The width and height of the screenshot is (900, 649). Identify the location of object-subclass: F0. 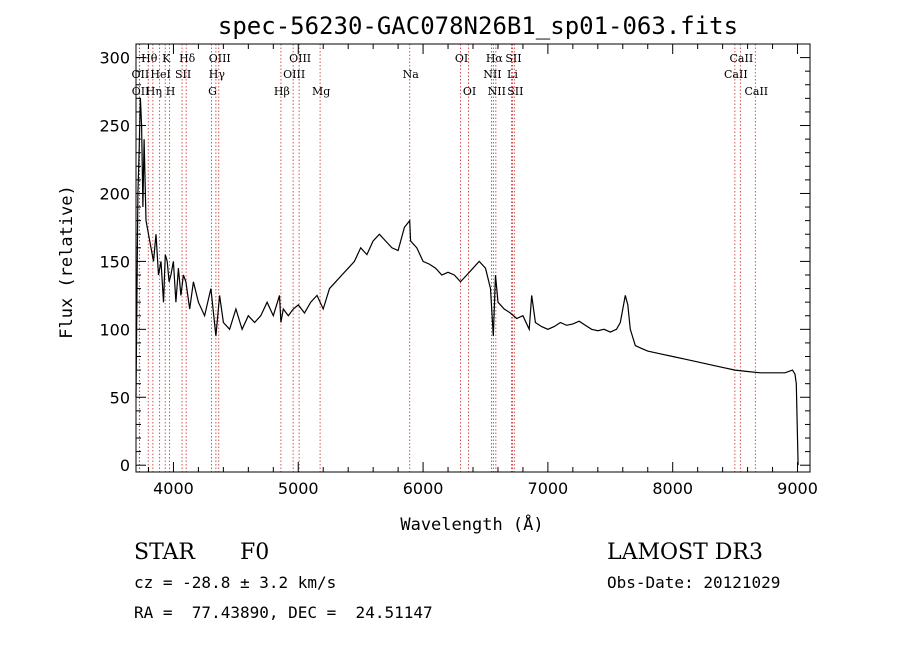
(255, 552).